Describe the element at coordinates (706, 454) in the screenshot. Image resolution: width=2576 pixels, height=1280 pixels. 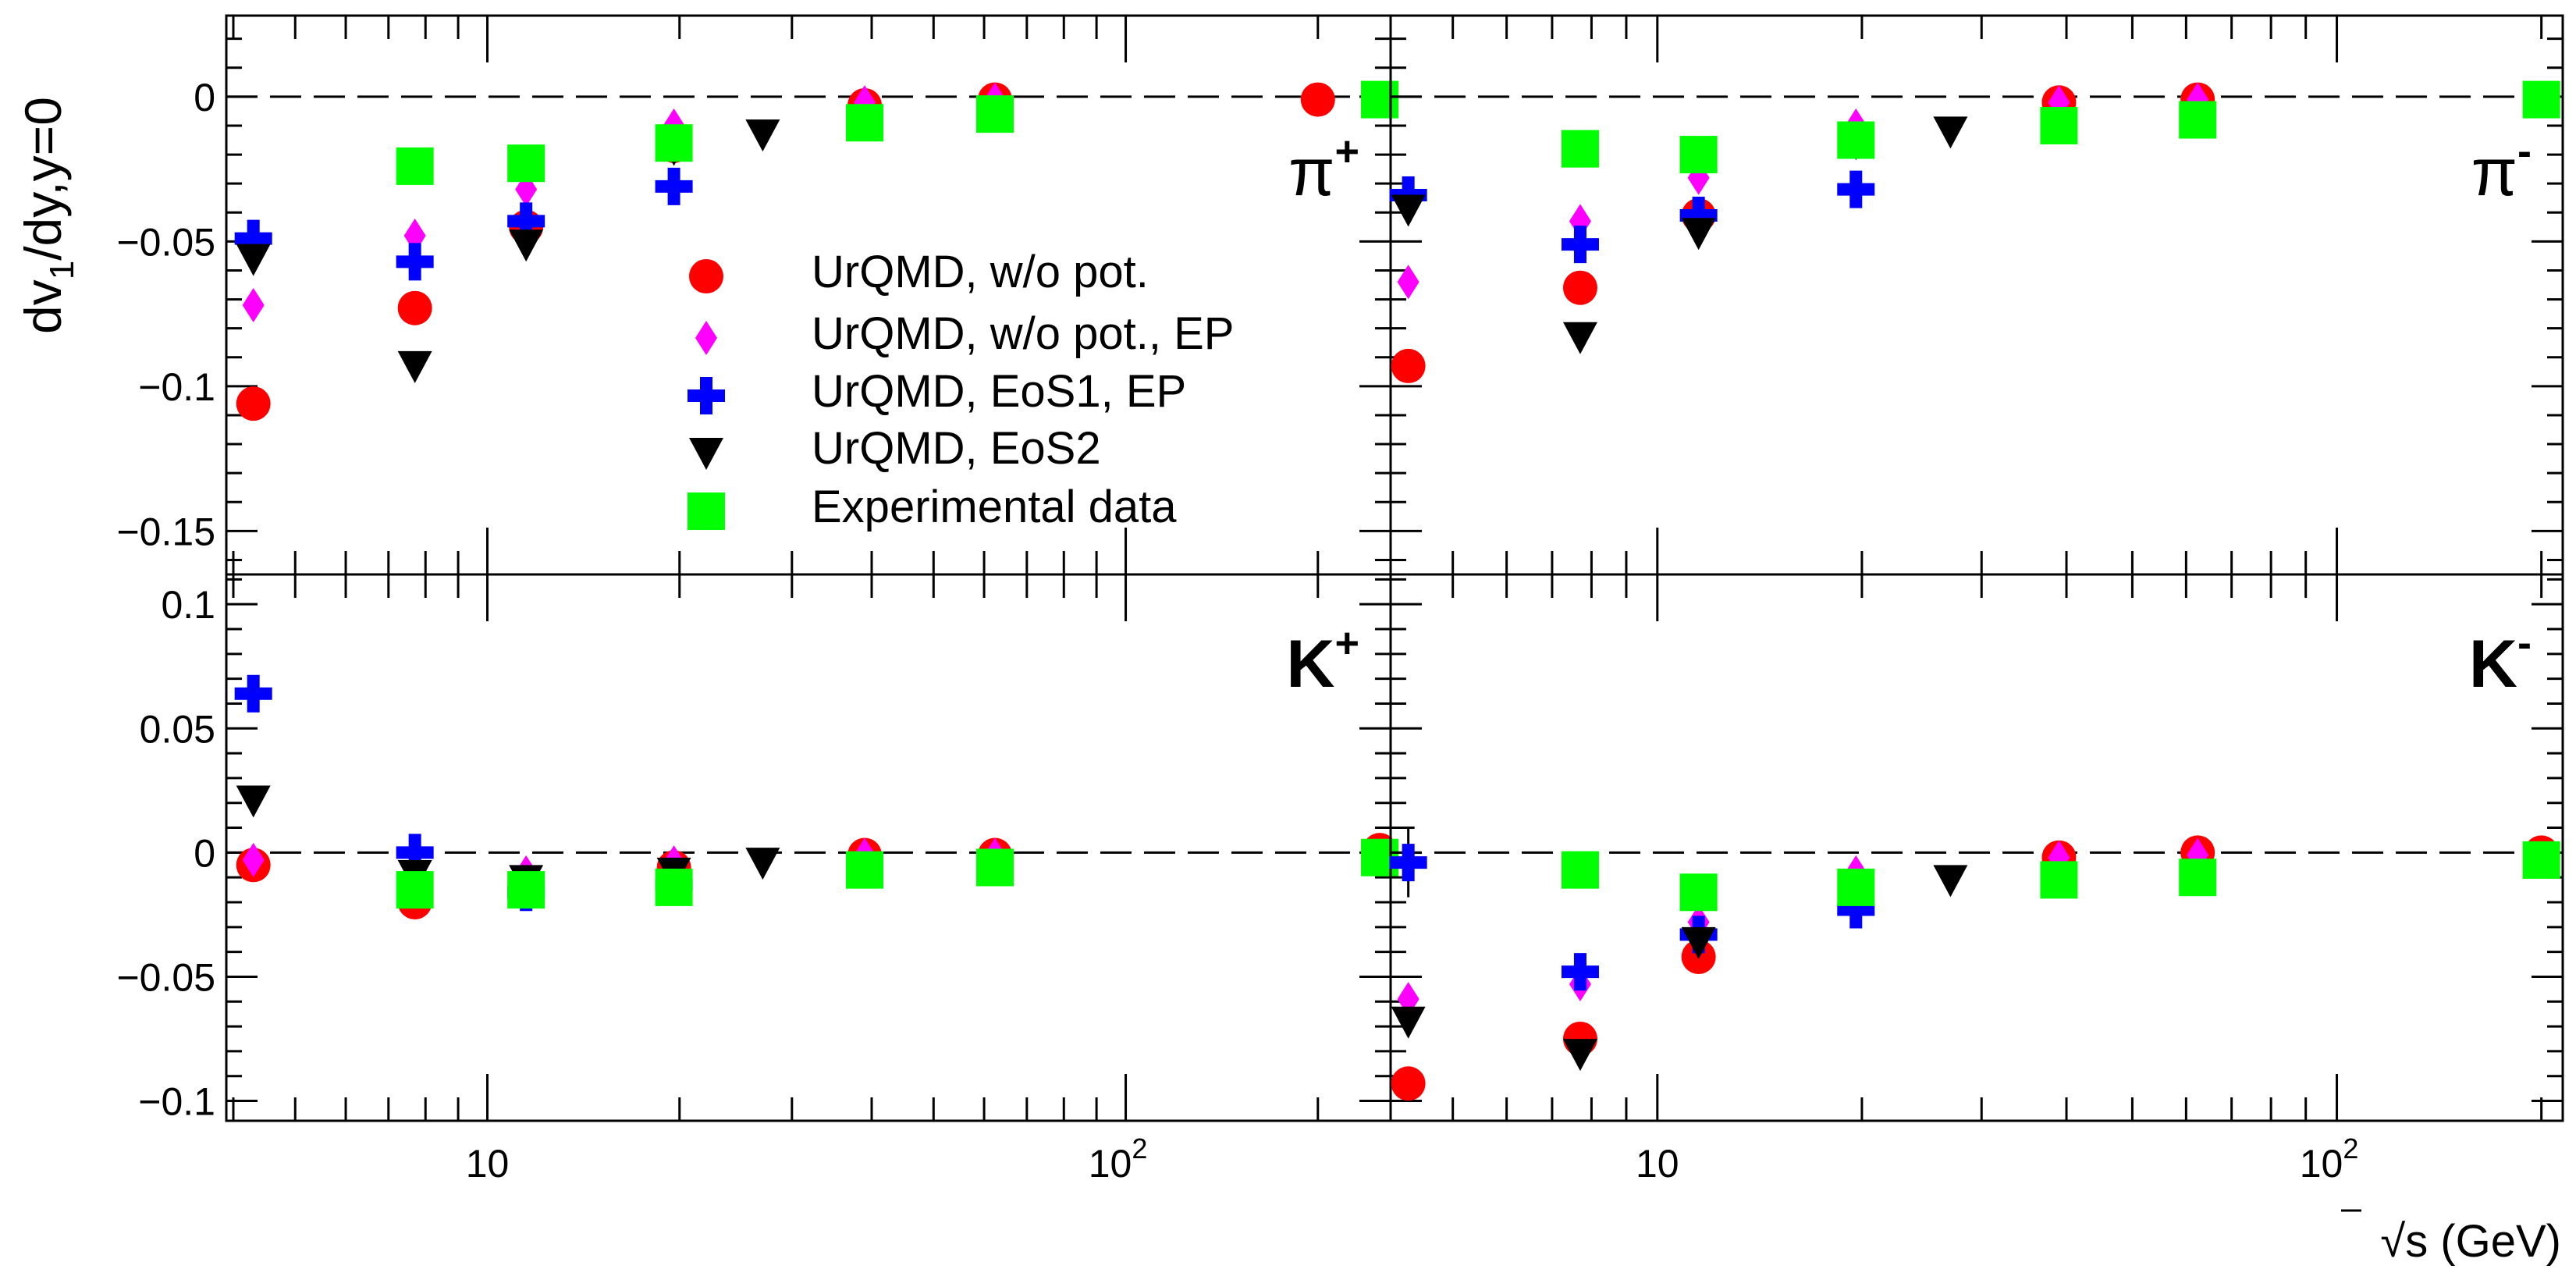
I see `legend-symbol-eos2` at that location.